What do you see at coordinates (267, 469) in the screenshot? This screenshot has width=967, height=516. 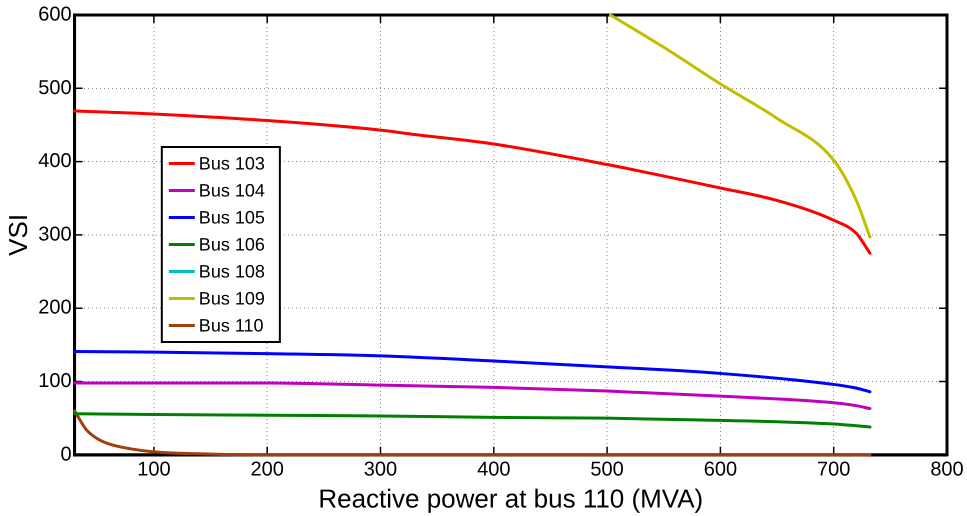 I see `x-tick-label: 200` at bounding box center [267, 469].